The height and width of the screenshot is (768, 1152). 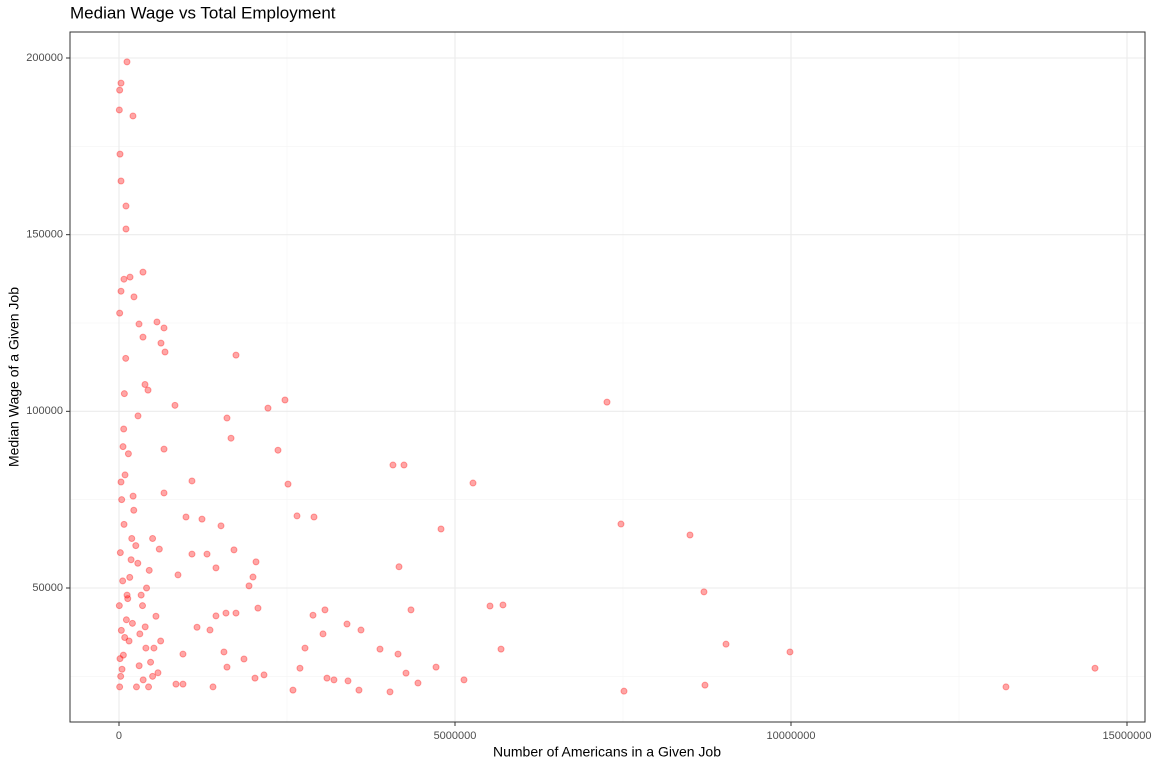 I want to click on y-axis-title: Median Wage of a Given Job, so click(x=14, y=377).